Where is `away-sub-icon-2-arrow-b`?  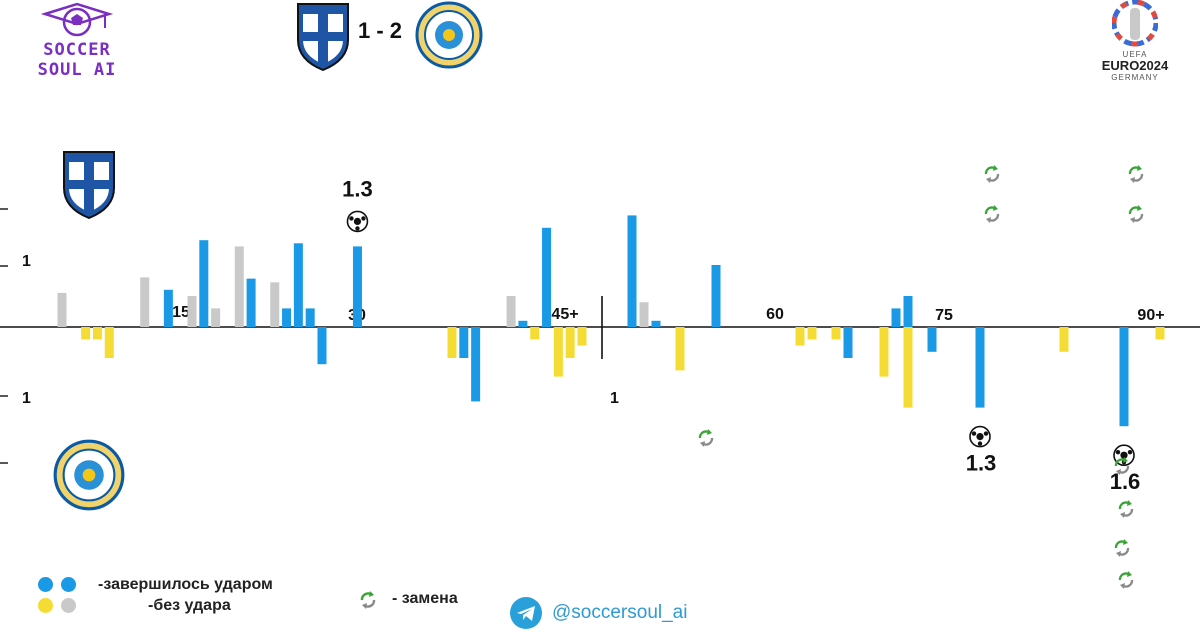
away-sub-icon-2-arrow-b is located at coordinates (1122, 515).